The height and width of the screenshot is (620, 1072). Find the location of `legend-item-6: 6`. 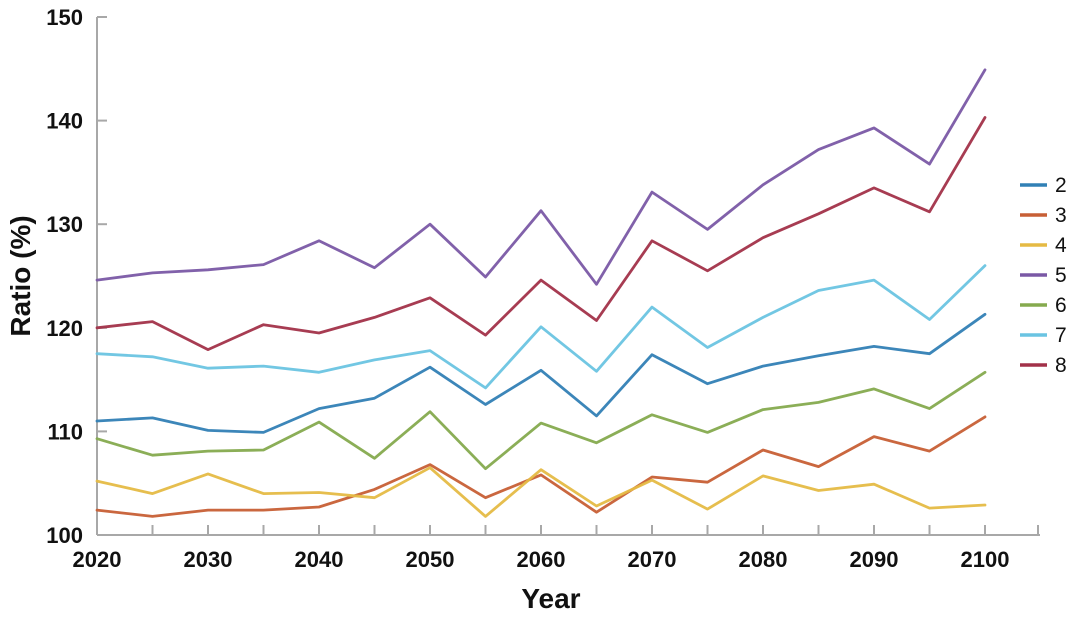

legend-item-6: 6 is located at coordinates (1043, 305).